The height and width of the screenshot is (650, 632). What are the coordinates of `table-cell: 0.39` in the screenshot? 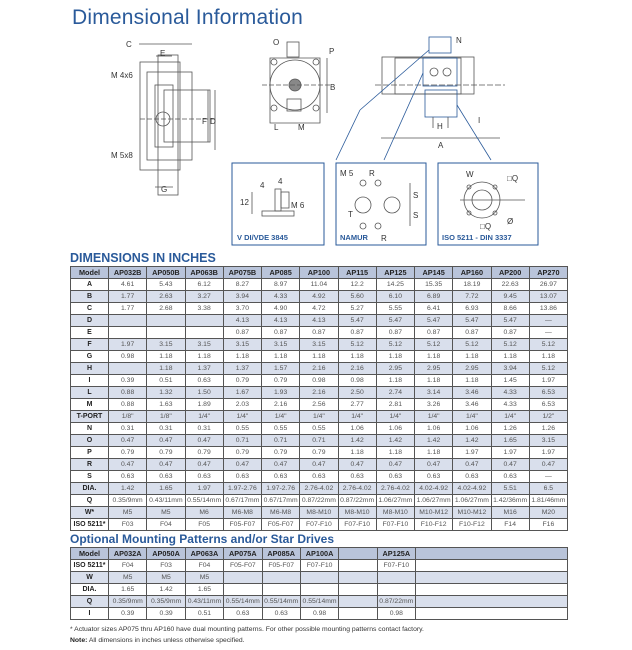 It's located at (166, 613).